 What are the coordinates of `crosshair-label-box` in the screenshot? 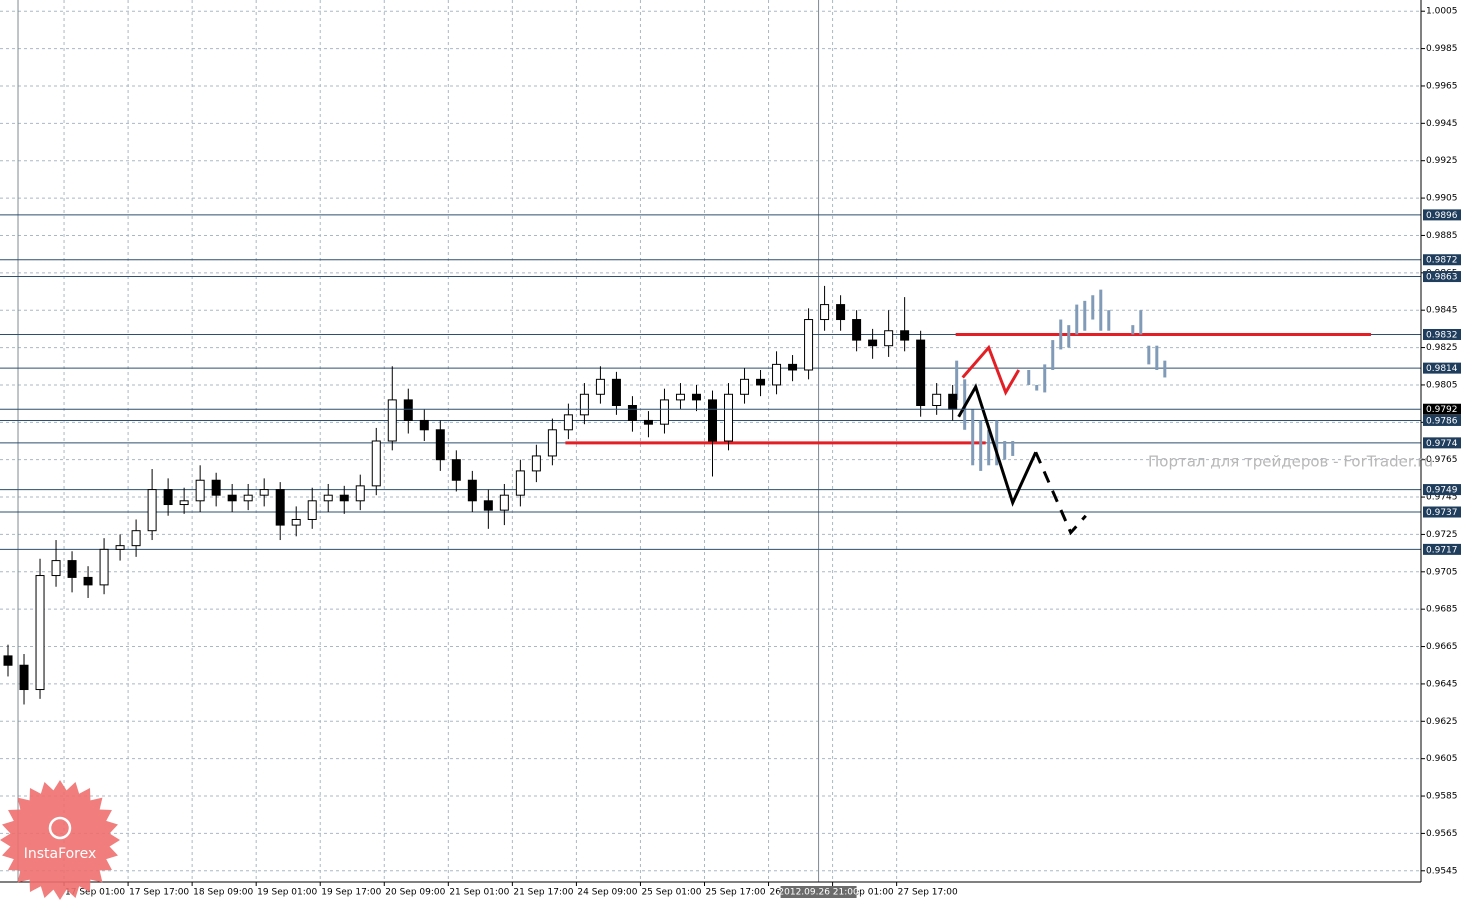 It's located at (818, 892).